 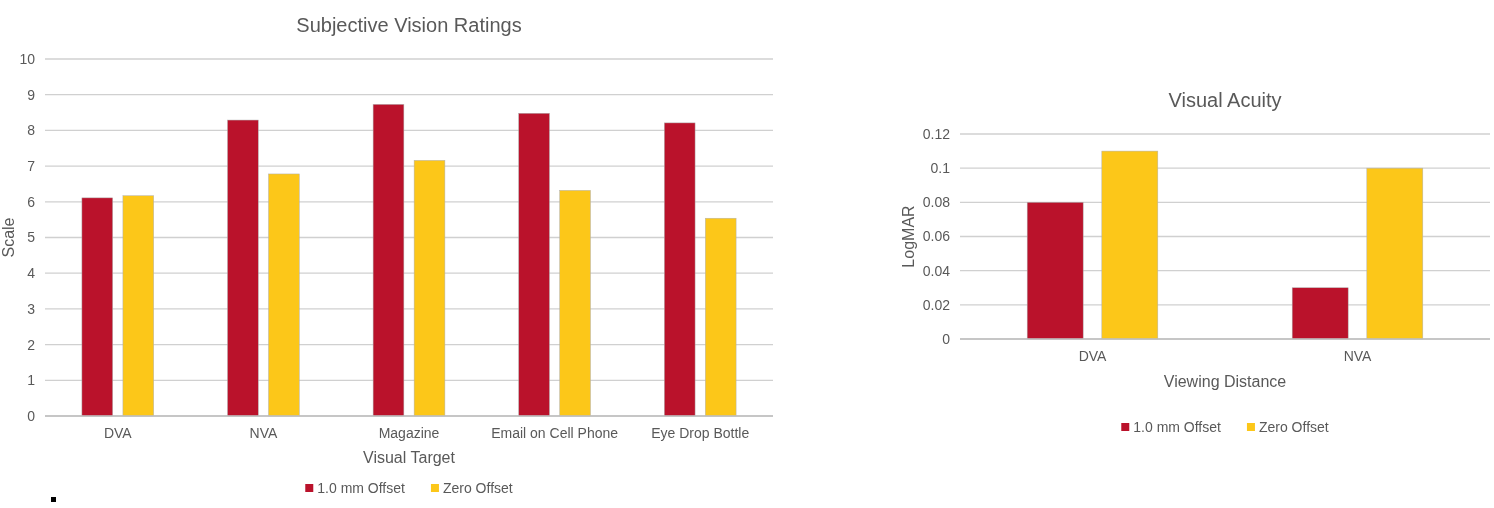 I want to click on y-tick-label: 10, so click(x=27, y=58).